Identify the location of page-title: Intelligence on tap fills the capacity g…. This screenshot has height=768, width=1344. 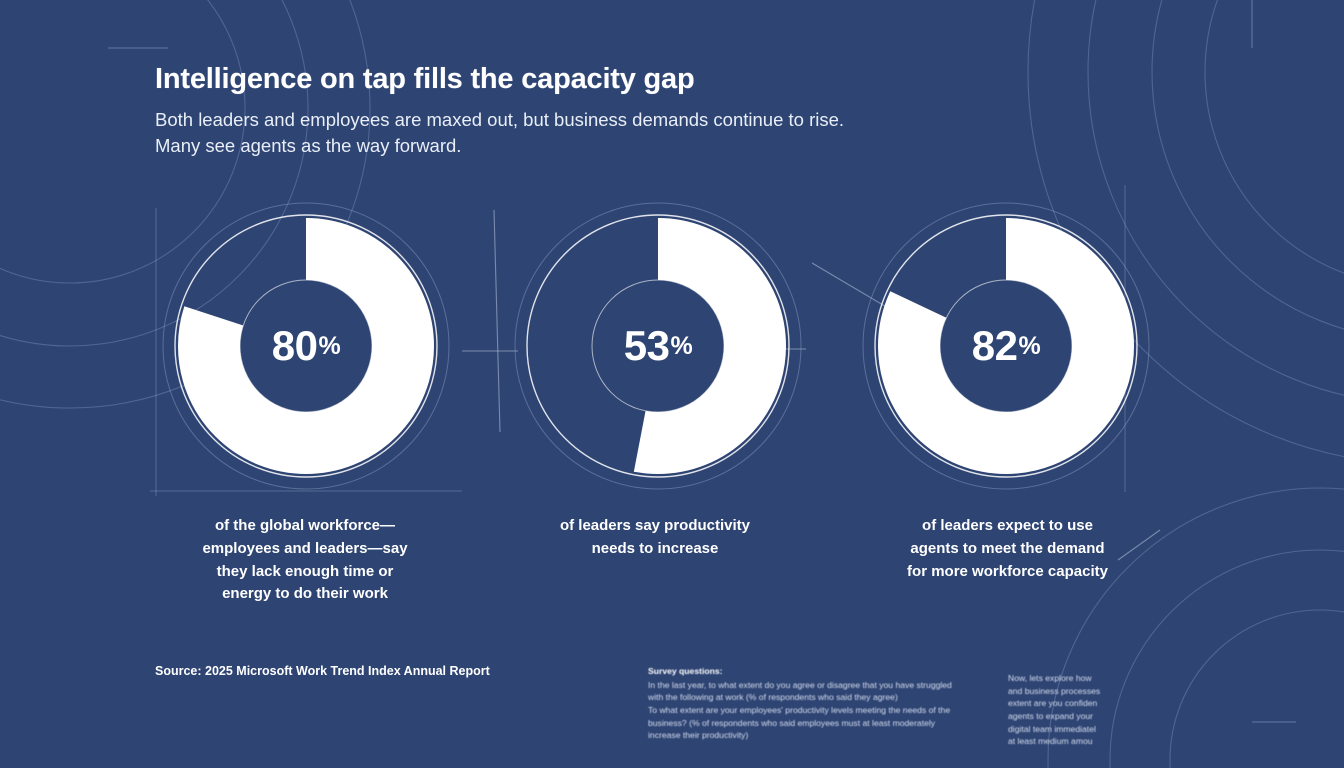
(425, 79).